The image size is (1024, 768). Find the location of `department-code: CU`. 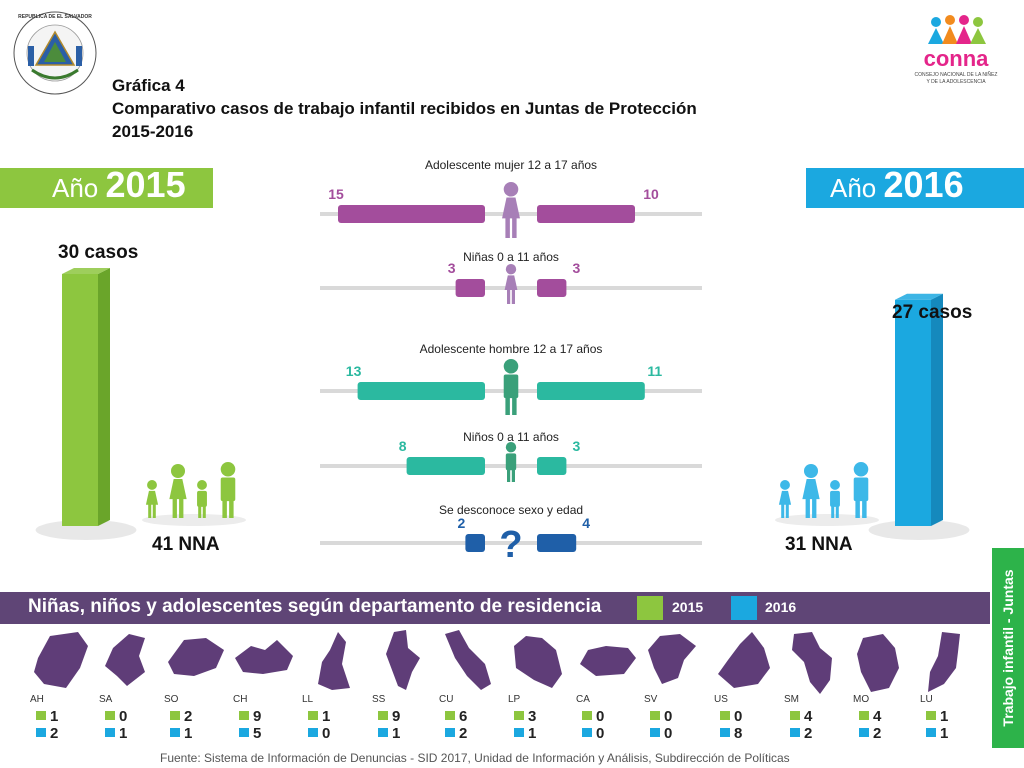

department-code: CU is located at coordinates (446, 699).